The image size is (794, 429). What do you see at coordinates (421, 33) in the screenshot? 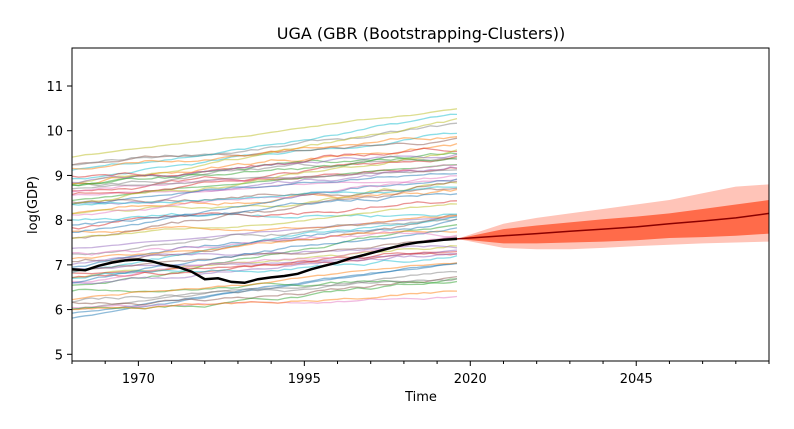
I see `chart-title: UGA (GBR (Bootstrapping-Clusters))` at bounding box center [421, 33].